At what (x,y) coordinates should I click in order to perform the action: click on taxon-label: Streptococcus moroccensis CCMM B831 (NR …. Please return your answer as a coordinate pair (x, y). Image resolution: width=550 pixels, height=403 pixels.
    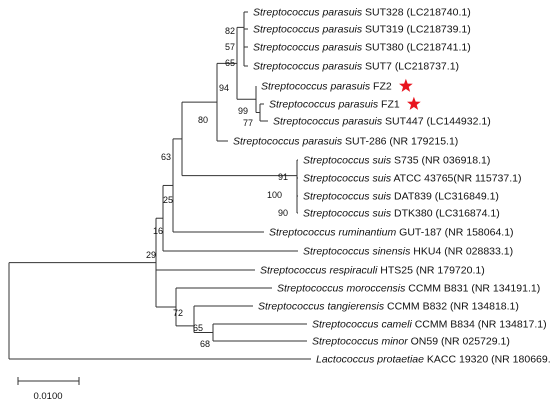
    Looking at the image, I should click on (408, 289).